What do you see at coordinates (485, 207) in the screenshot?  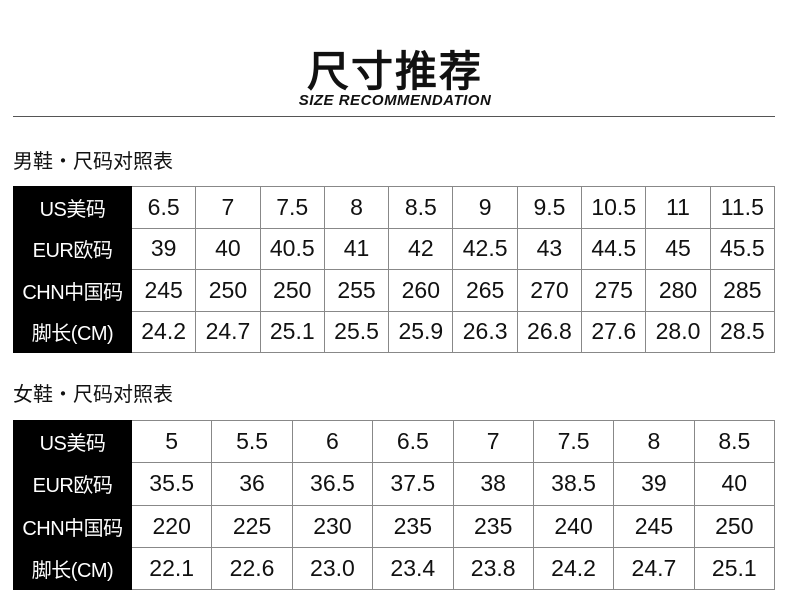 I see `table-cell: 9` at bounding box center [485, 207].